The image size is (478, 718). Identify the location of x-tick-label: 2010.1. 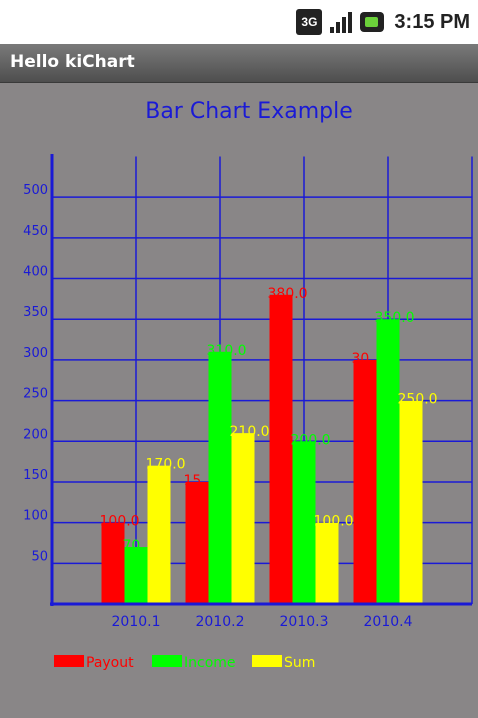
(136, 622).